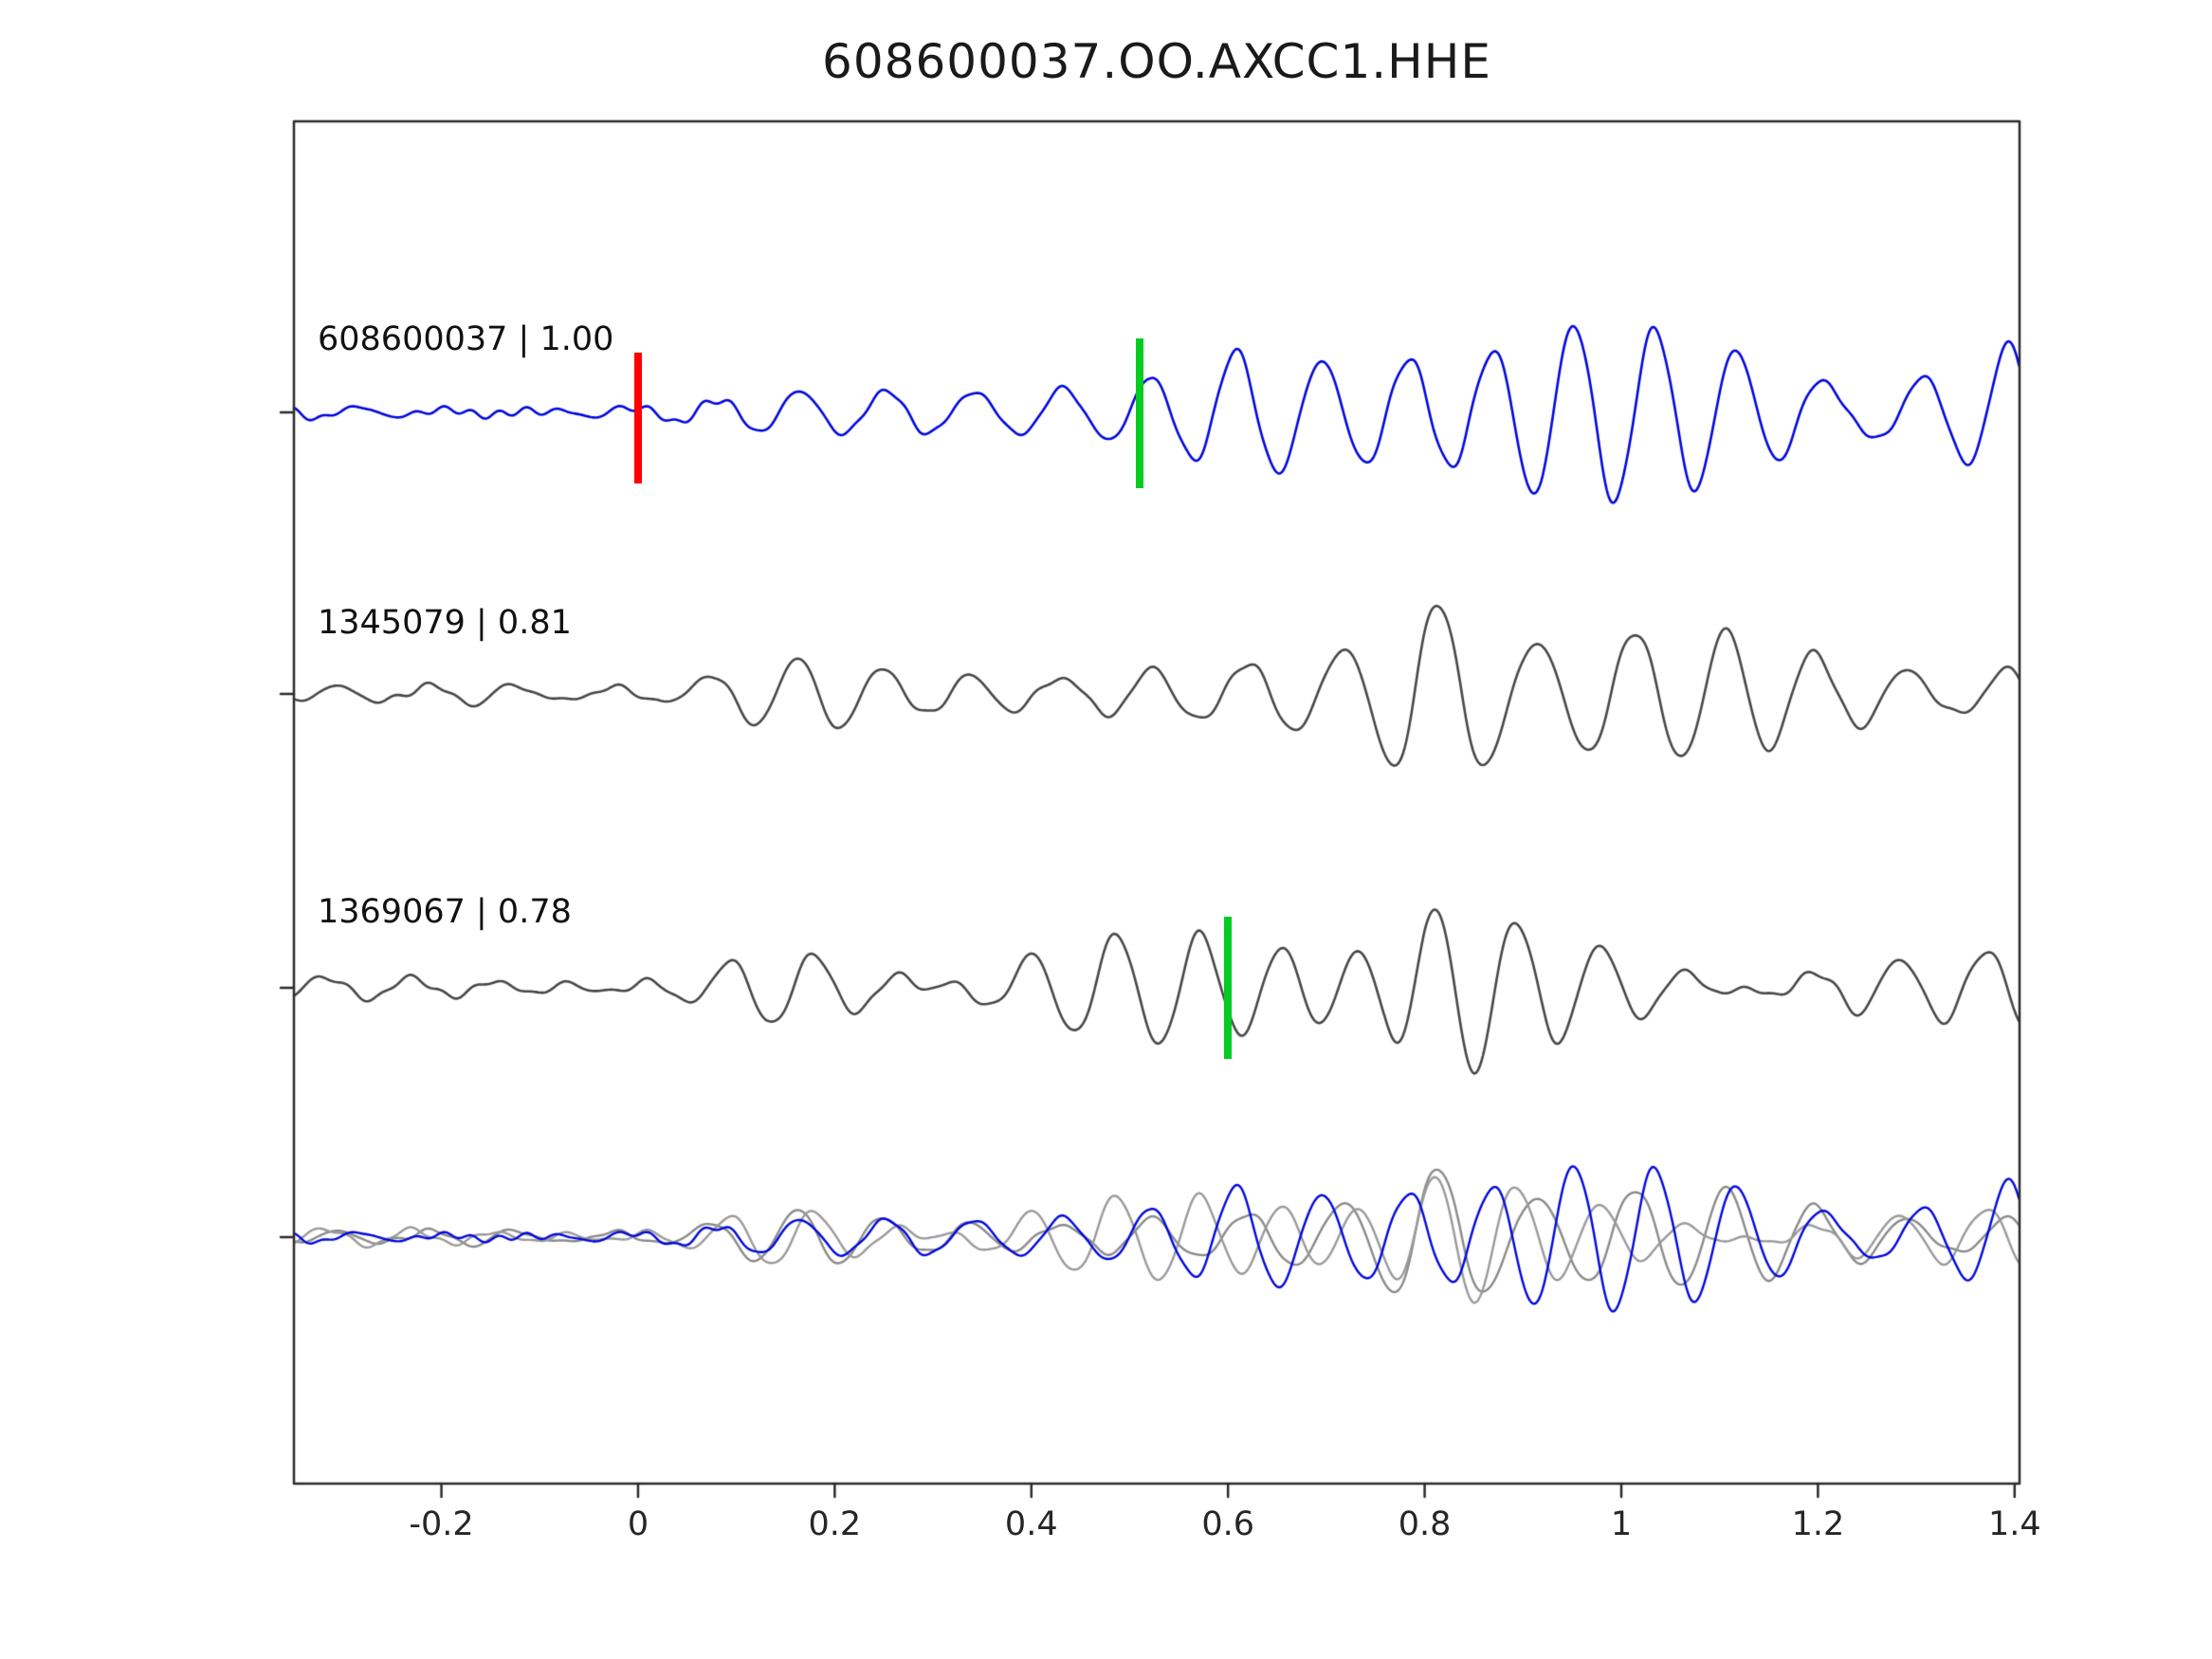 Image resolution: width=2212 pixels, height=1659 pixels. Describe the element at coordinates (445, 623) in the screenshot. I see `trace-label-1345079: 1345079 | 0.81` at that location.